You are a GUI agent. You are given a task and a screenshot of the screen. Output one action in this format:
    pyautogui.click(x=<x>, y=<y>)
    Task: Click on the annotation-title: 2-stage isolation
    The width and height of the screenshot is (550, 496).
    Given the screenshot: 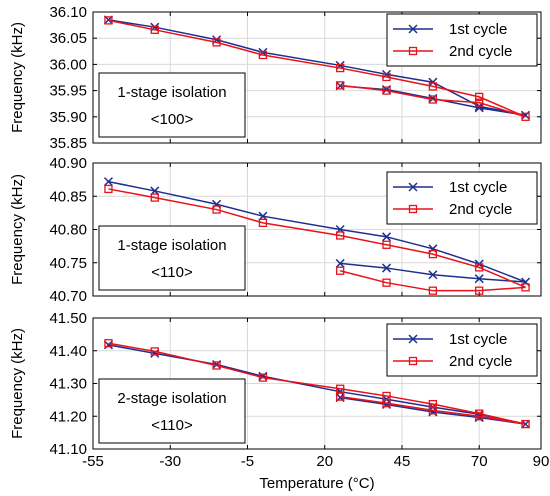 What is the action you would take?
    pyautogui.click(x=171, y=398)
    